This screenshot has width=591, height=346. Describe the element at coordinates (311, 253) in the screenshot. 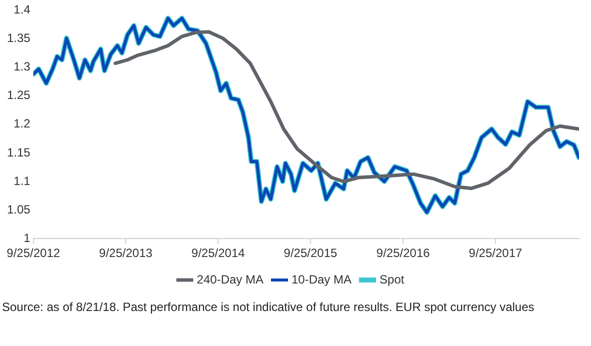

I see `x-tick-label: 9/25/2015` at that location.